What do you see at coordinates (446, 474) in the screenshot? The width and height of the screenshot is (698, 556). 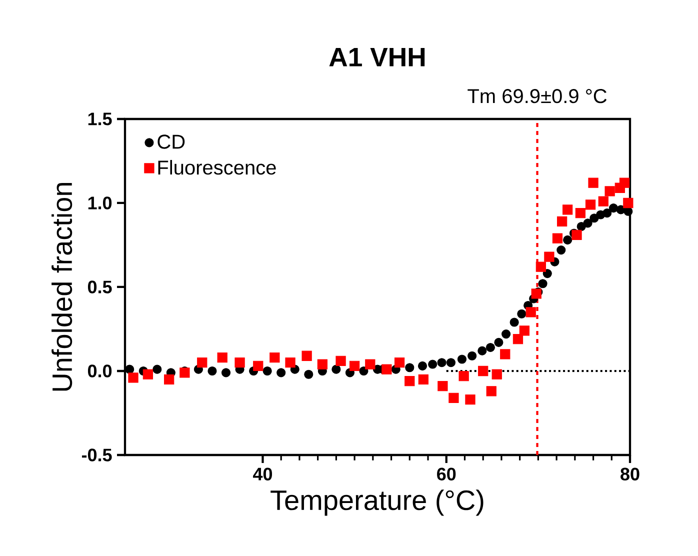 I see `x-tick-label: 60` at bounding box center [446, 474].